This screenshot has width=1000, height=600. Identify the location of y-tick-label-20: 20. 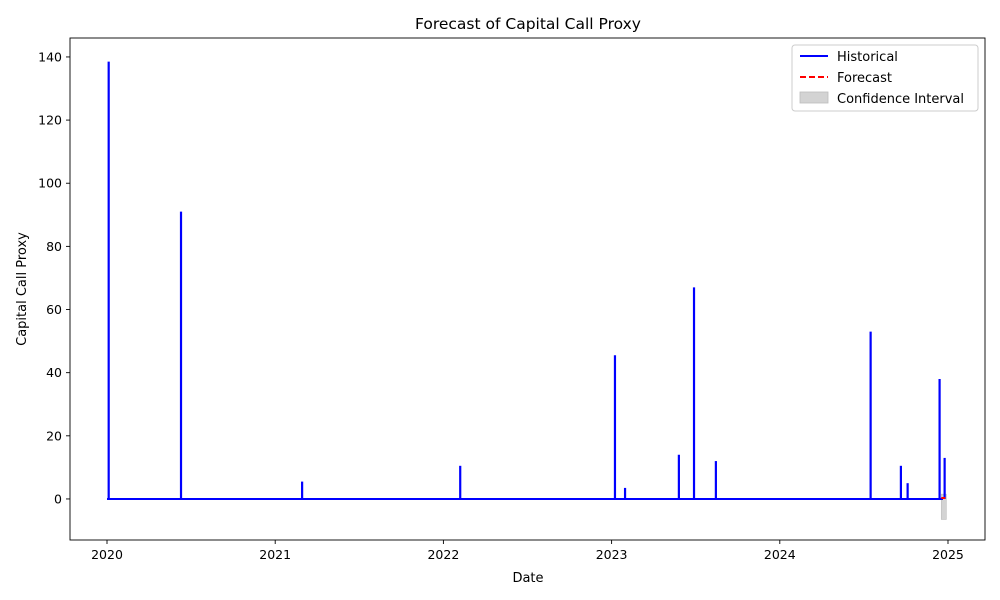
(54, 435).